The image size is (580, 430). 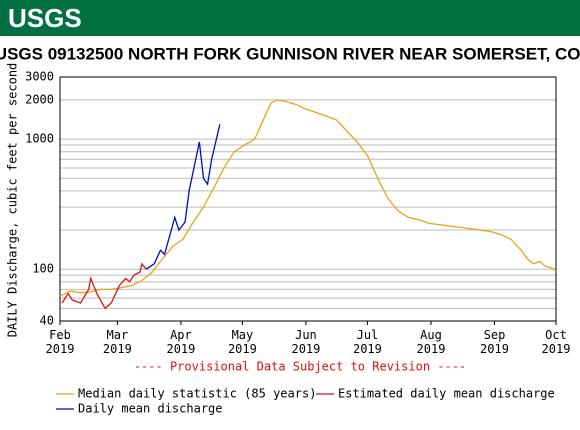 I want to click on logo: USGS, so click(x=45, y=18).